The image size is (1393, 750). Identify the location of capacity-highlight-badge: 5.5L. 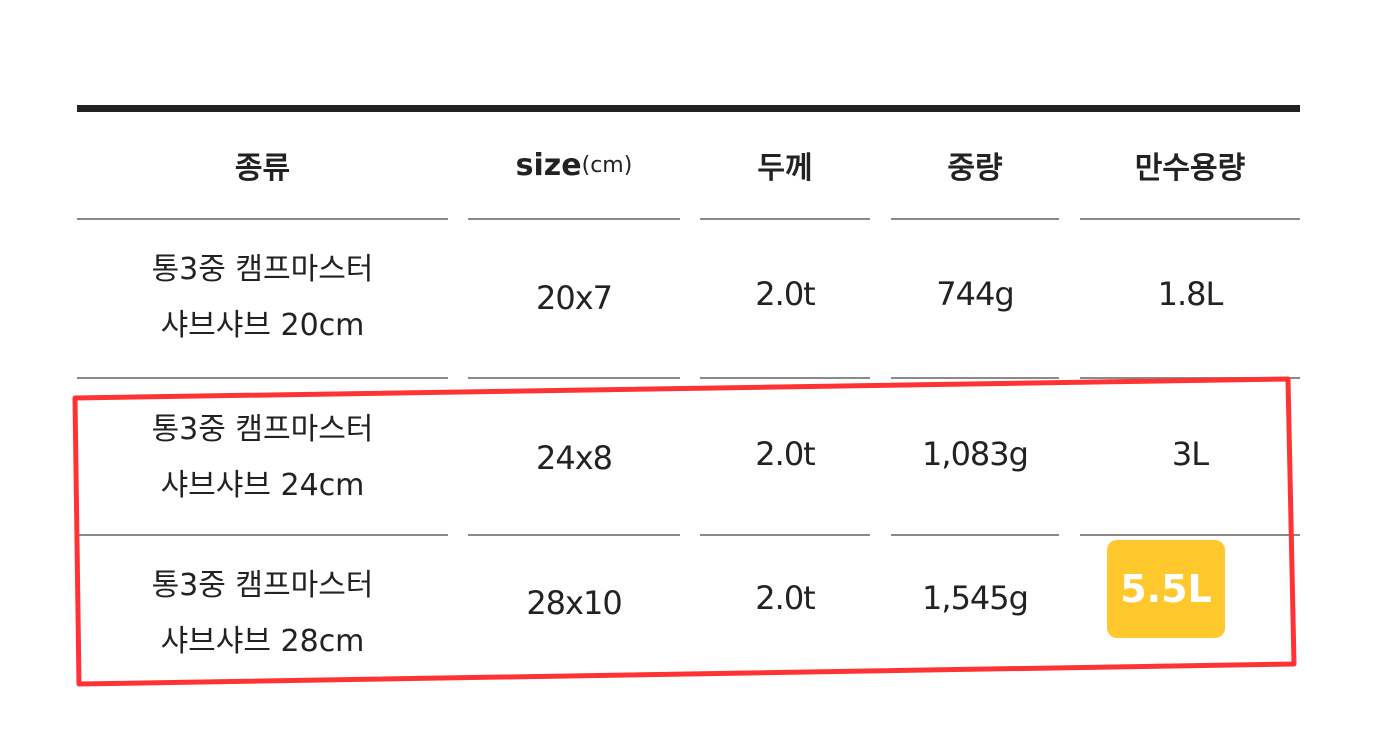
(1166, 589).